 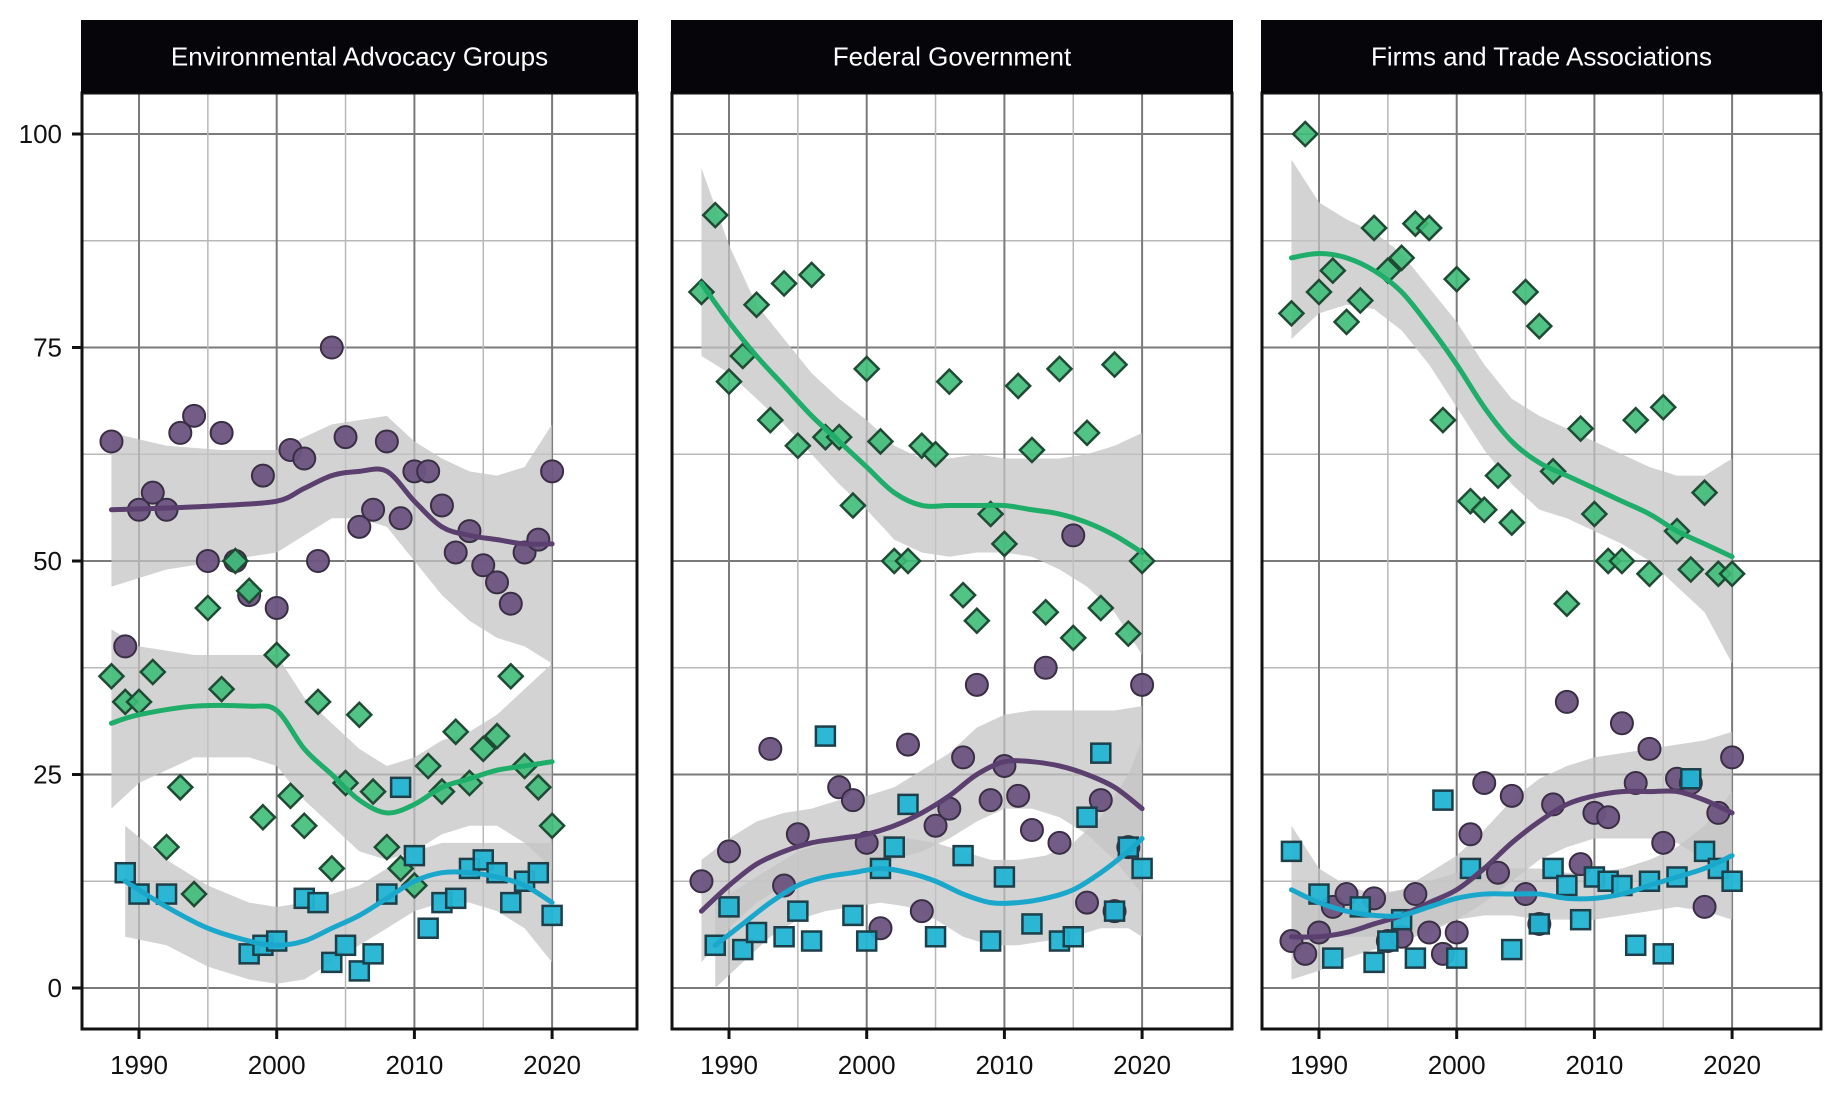 What do you see at coordinates (952, 57) in the screenshot?
I see `facet-title: Federal Government` at bounding box center [952, 57].